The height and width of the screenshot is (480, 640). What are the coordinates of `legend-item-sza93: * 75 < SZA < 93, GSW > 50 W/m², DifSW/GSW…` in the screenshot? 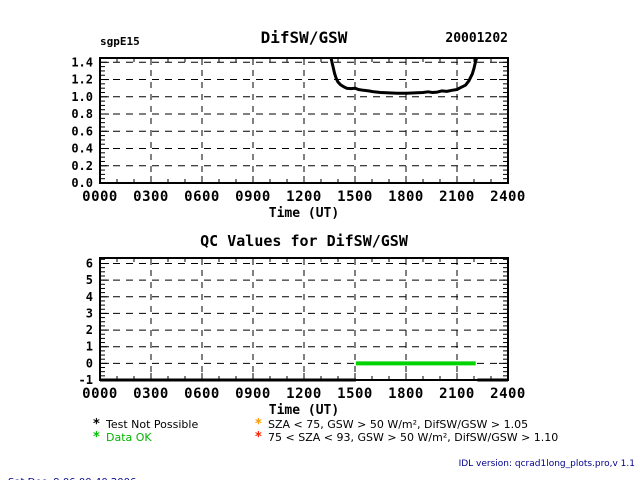 It's located at (406, 437).